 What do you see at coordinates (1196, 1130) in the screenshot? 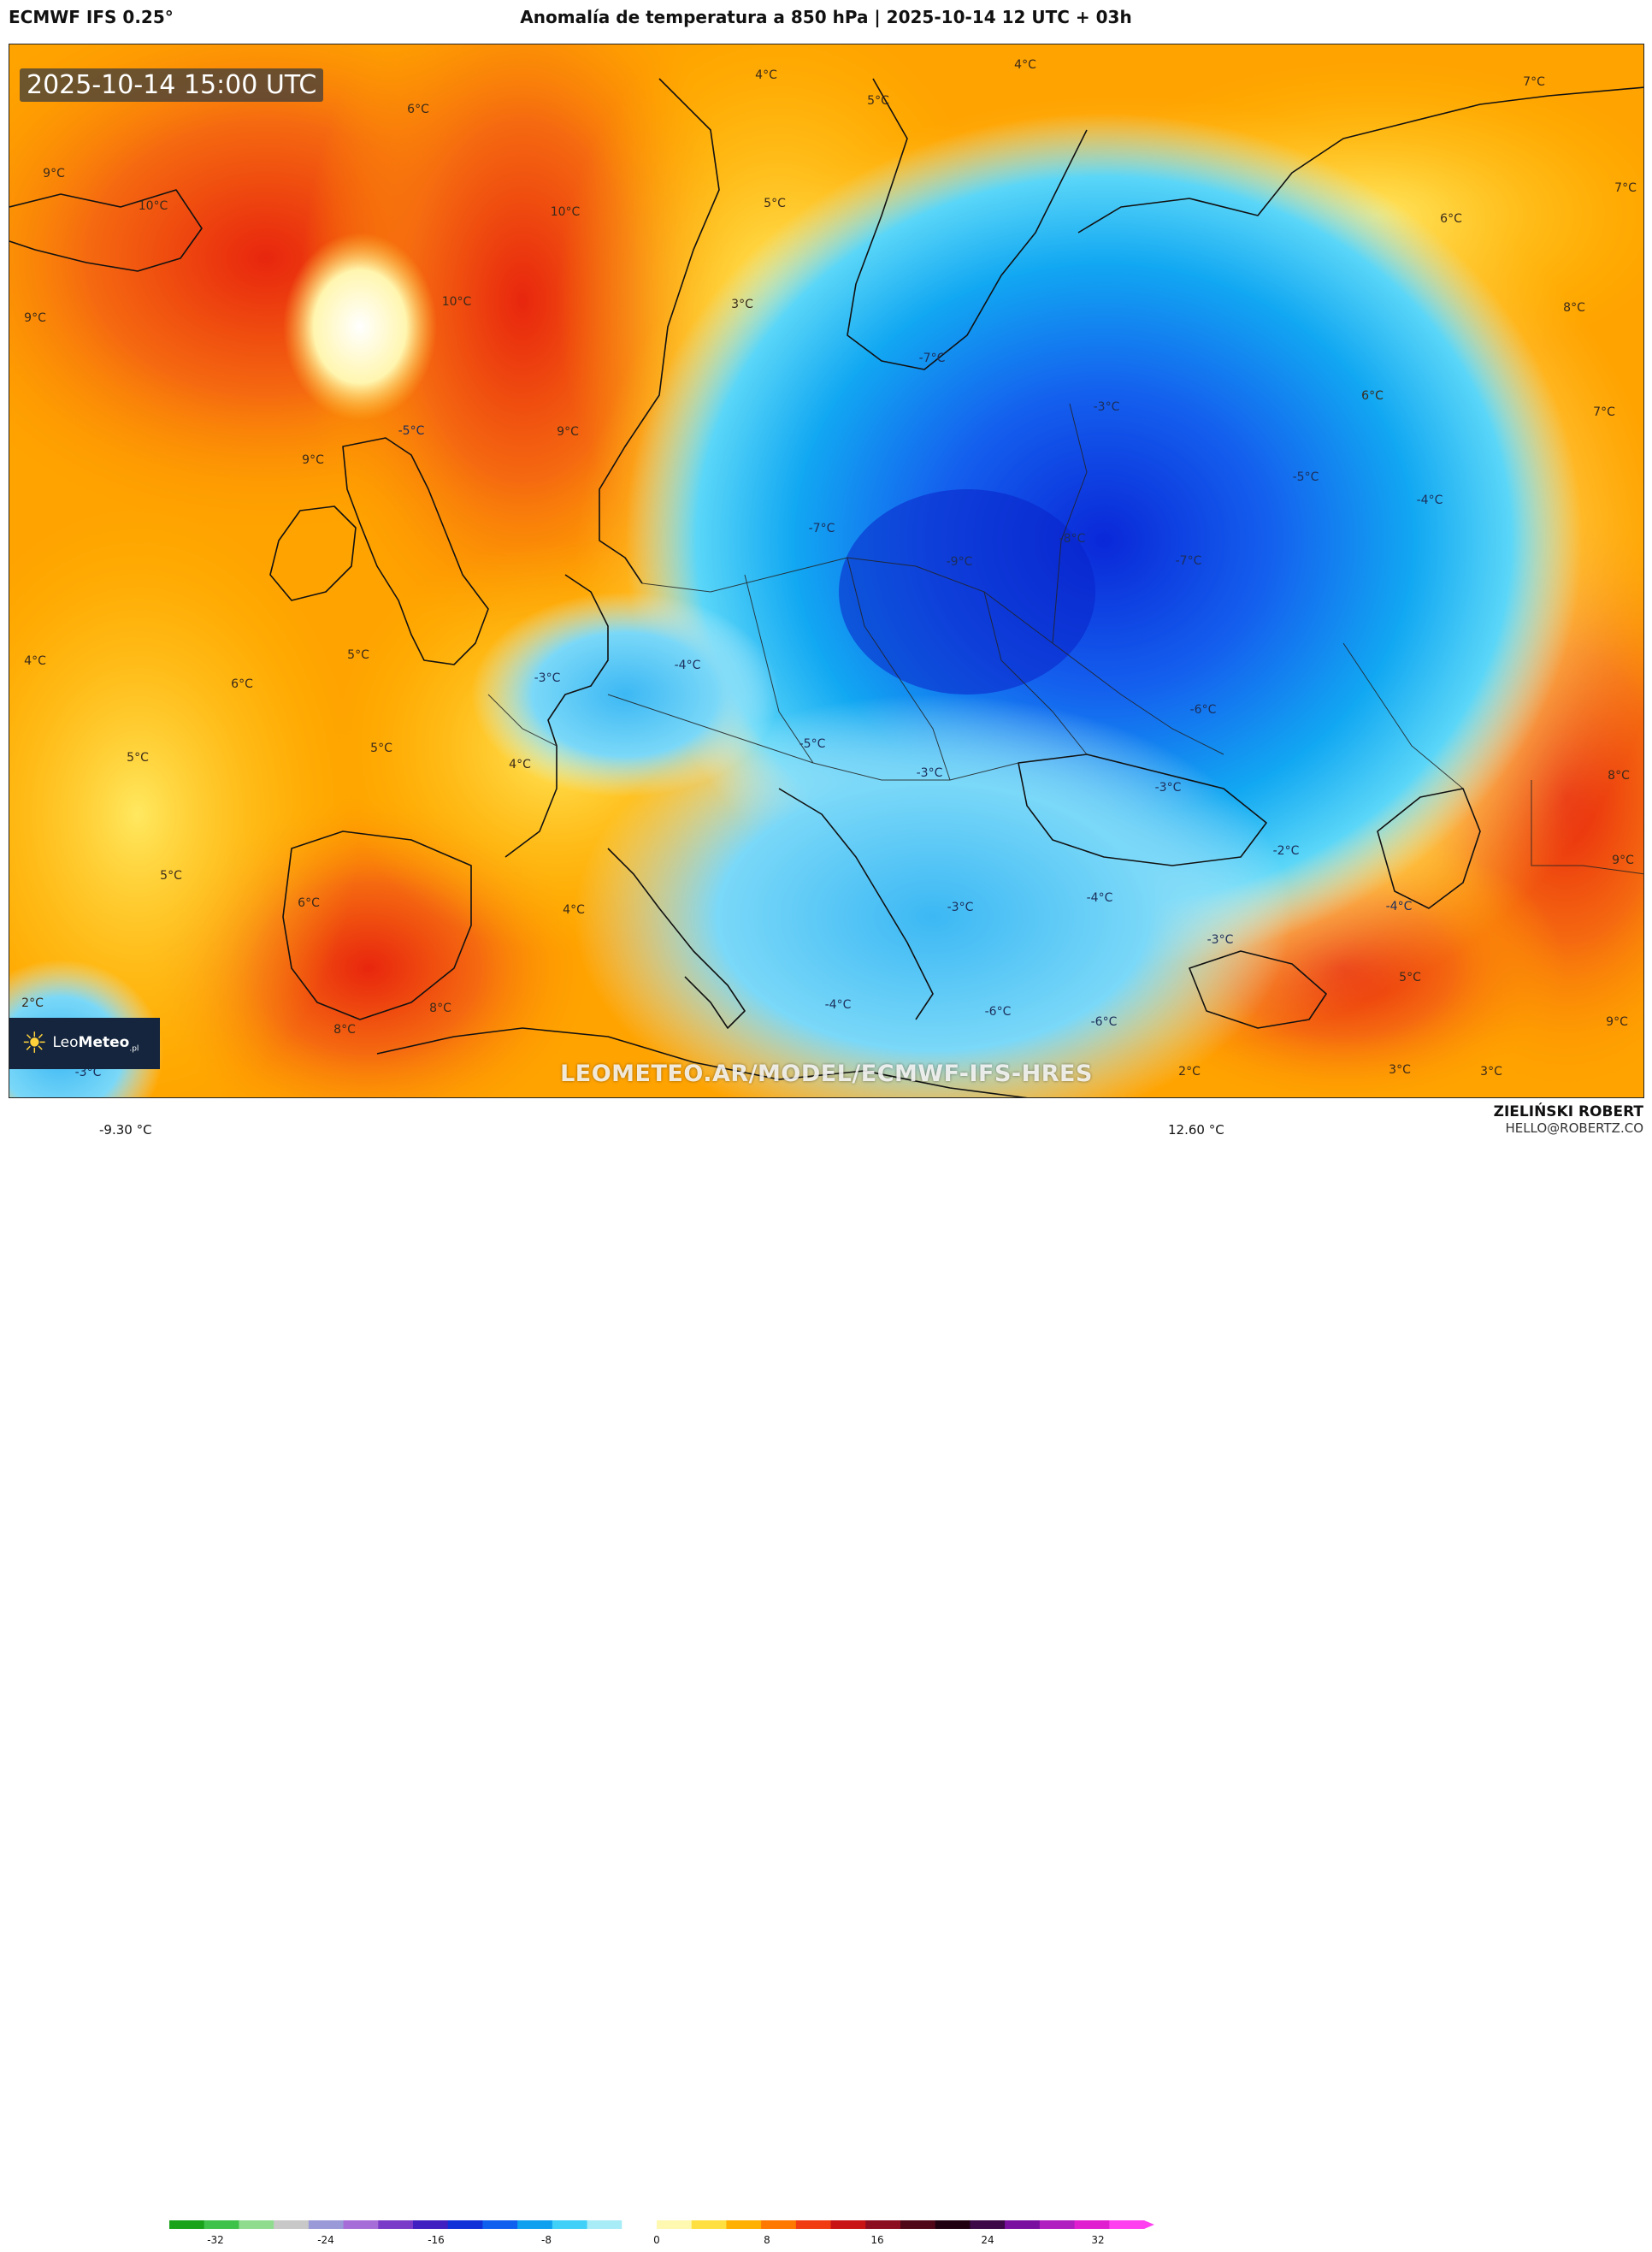
I see `legend-max-value: 12.60 °C` at bounding box center [1196, 1130].